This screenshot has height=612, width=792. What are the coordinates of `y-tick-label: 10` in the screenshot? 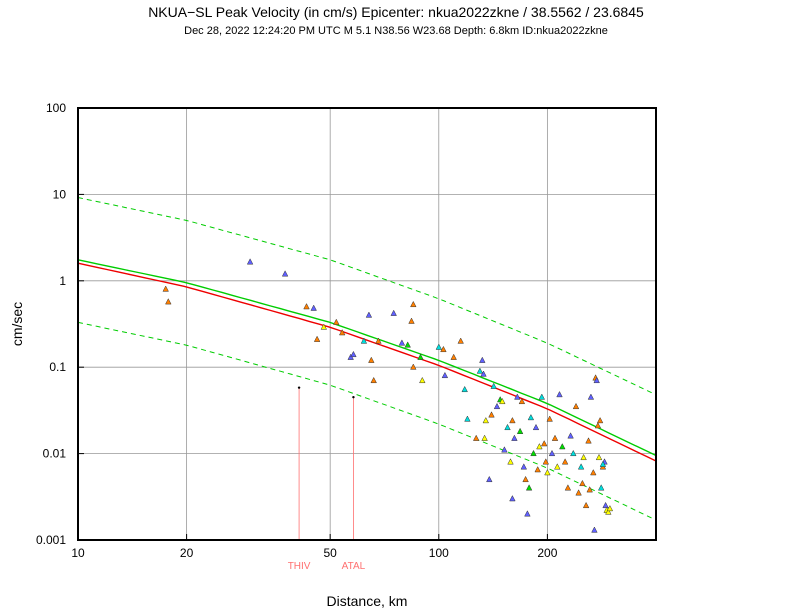 It's located at (60, 194).